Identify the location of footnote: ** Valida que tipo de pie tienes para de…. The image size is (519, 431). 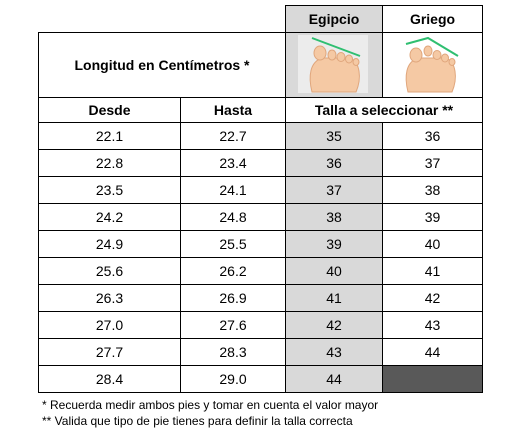
(197, 421).